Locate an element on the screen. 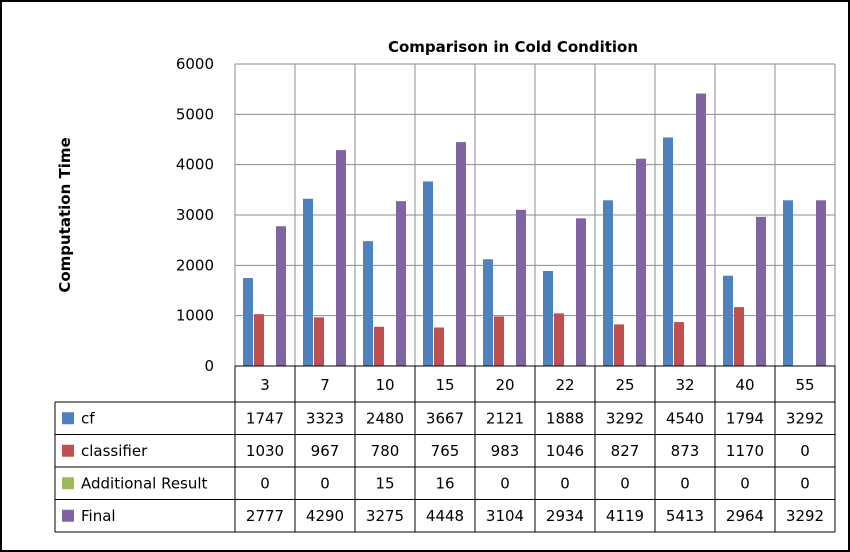 The width and height of the screenshot is (850, 552). y-tick-label: 1000 is located at coordinates (195, 316).